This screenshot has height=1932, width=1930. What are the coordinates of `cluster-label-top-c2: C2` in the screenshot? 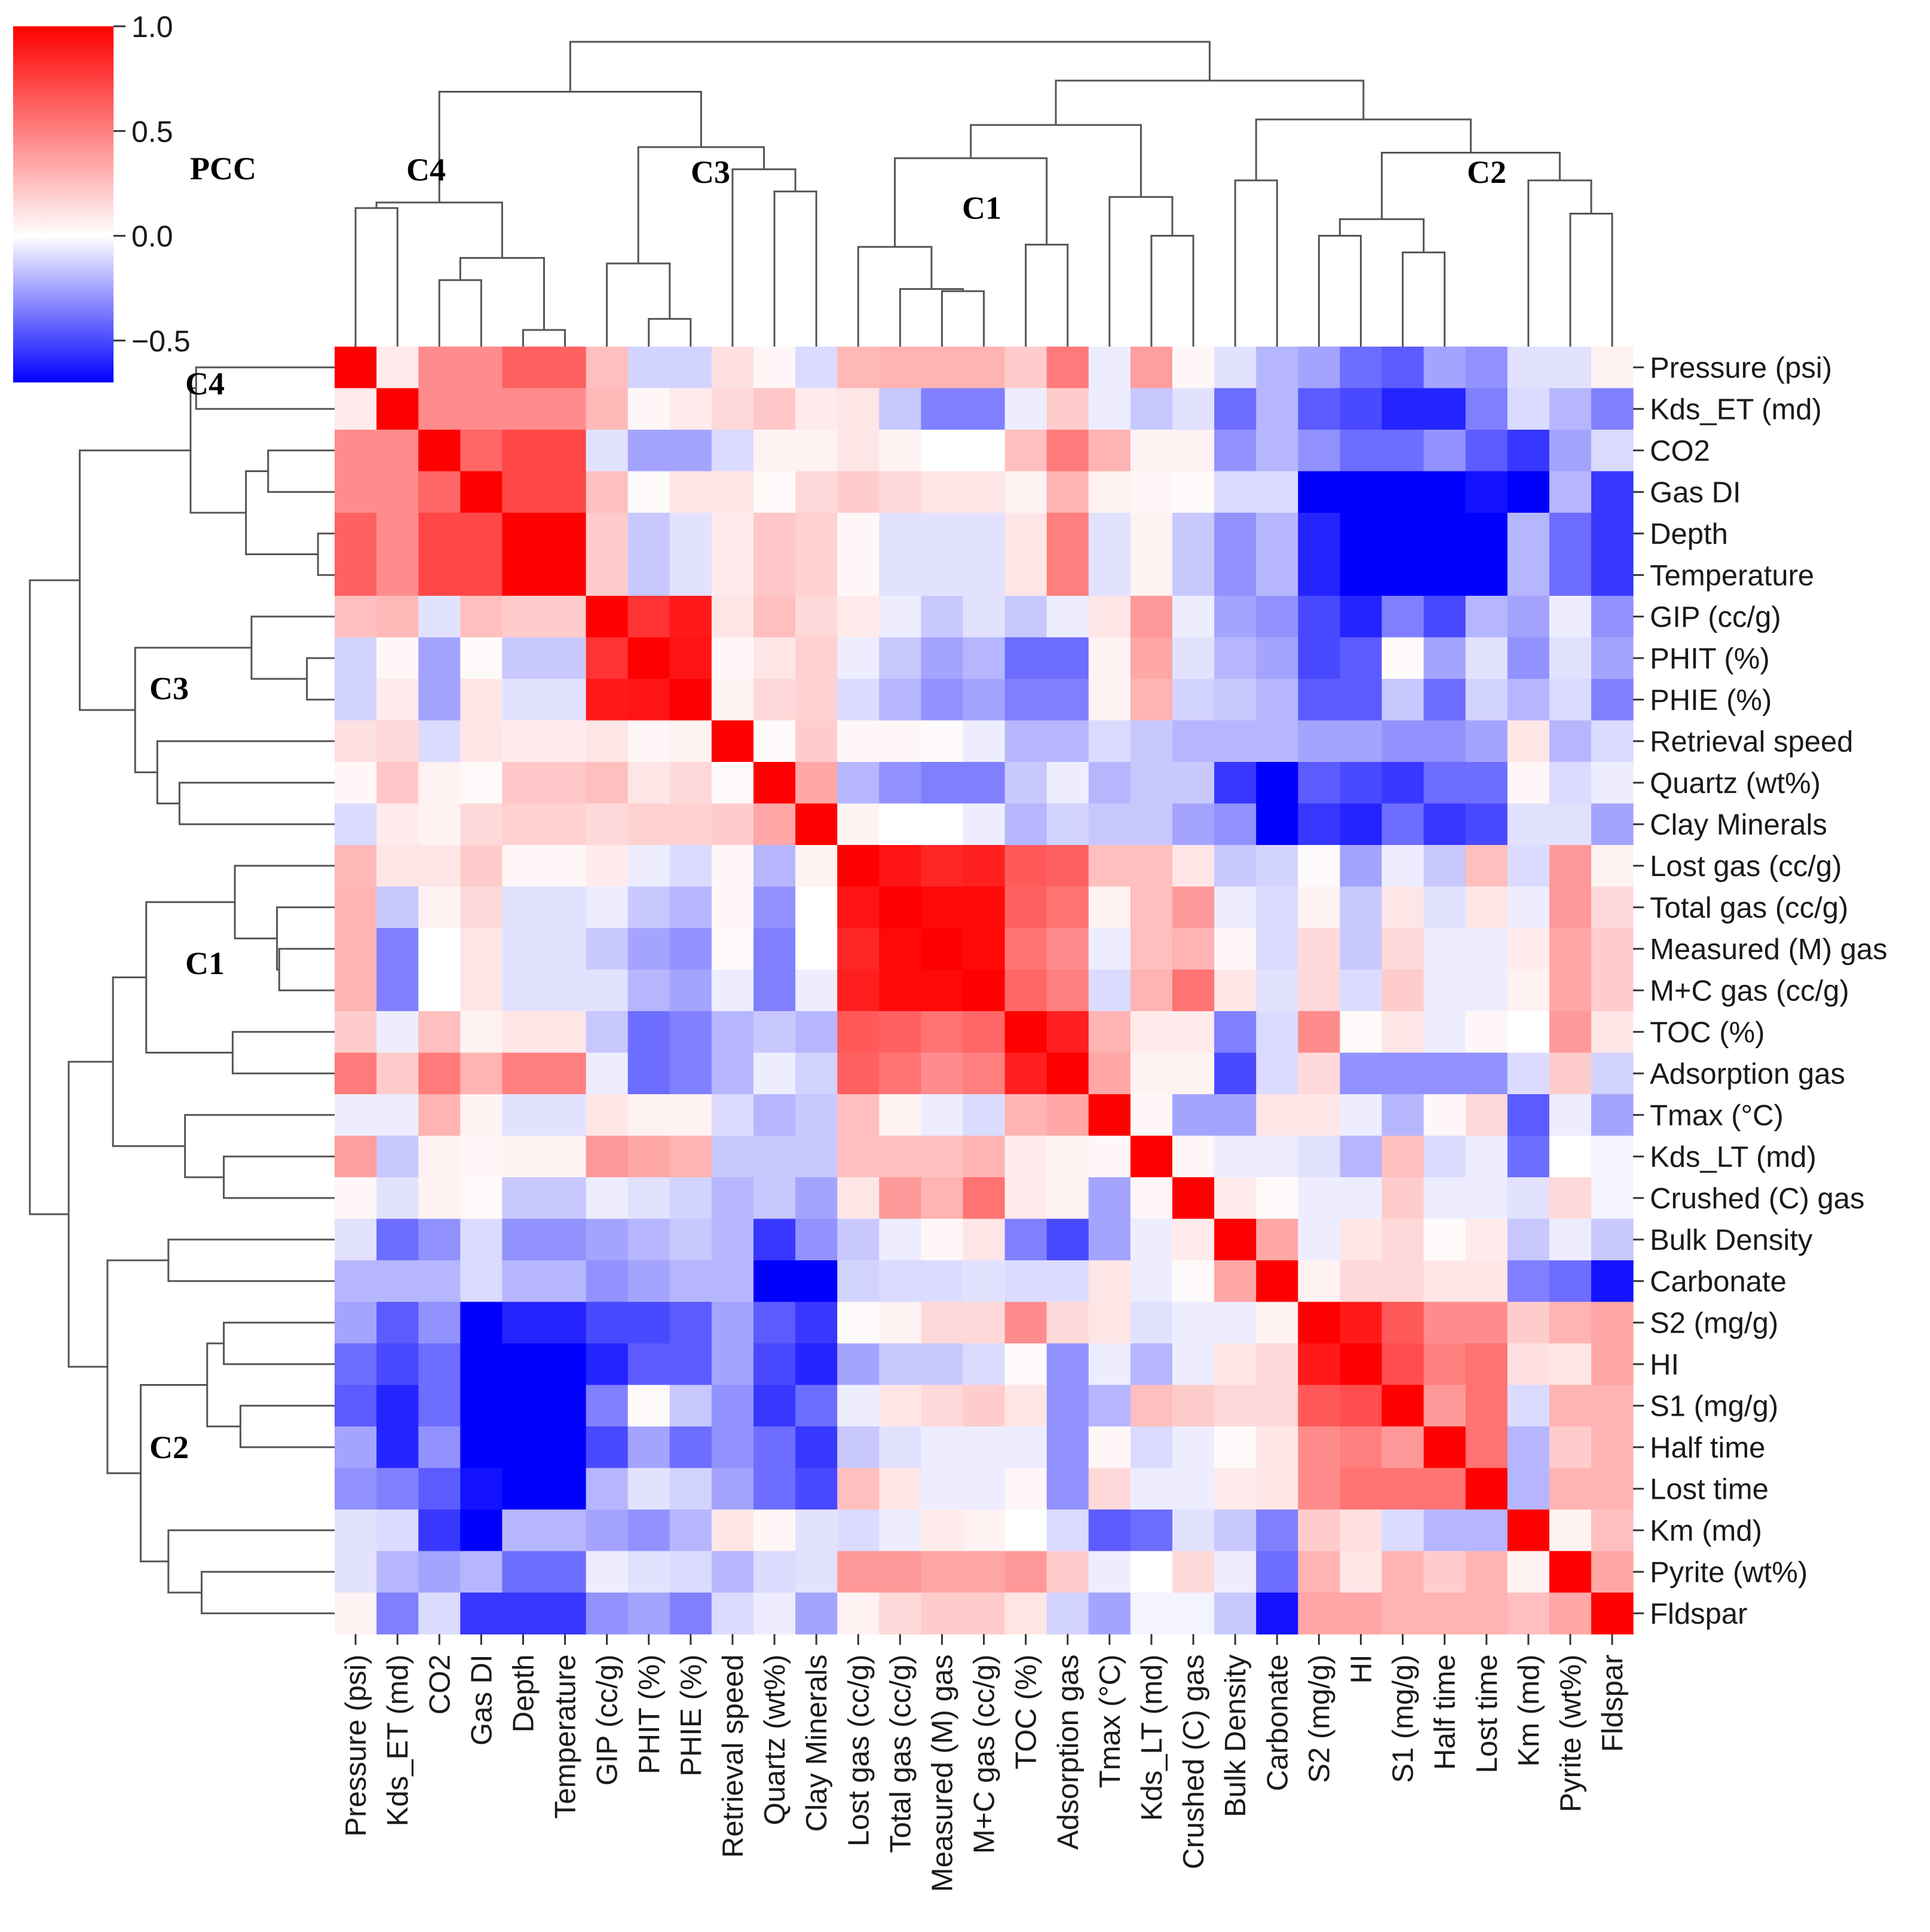 It's located at (1486, 172).